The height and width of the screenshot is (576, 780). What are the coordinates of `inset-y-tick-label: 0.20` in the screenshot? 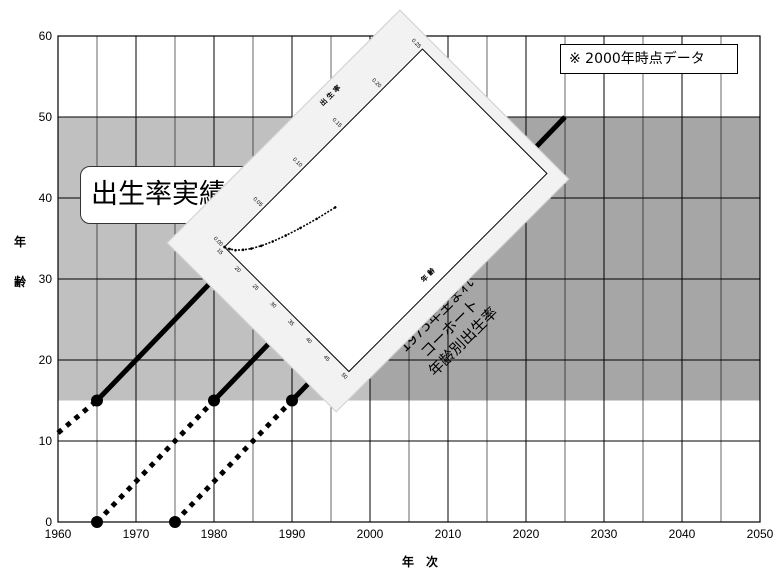 It's located at (376, 84).